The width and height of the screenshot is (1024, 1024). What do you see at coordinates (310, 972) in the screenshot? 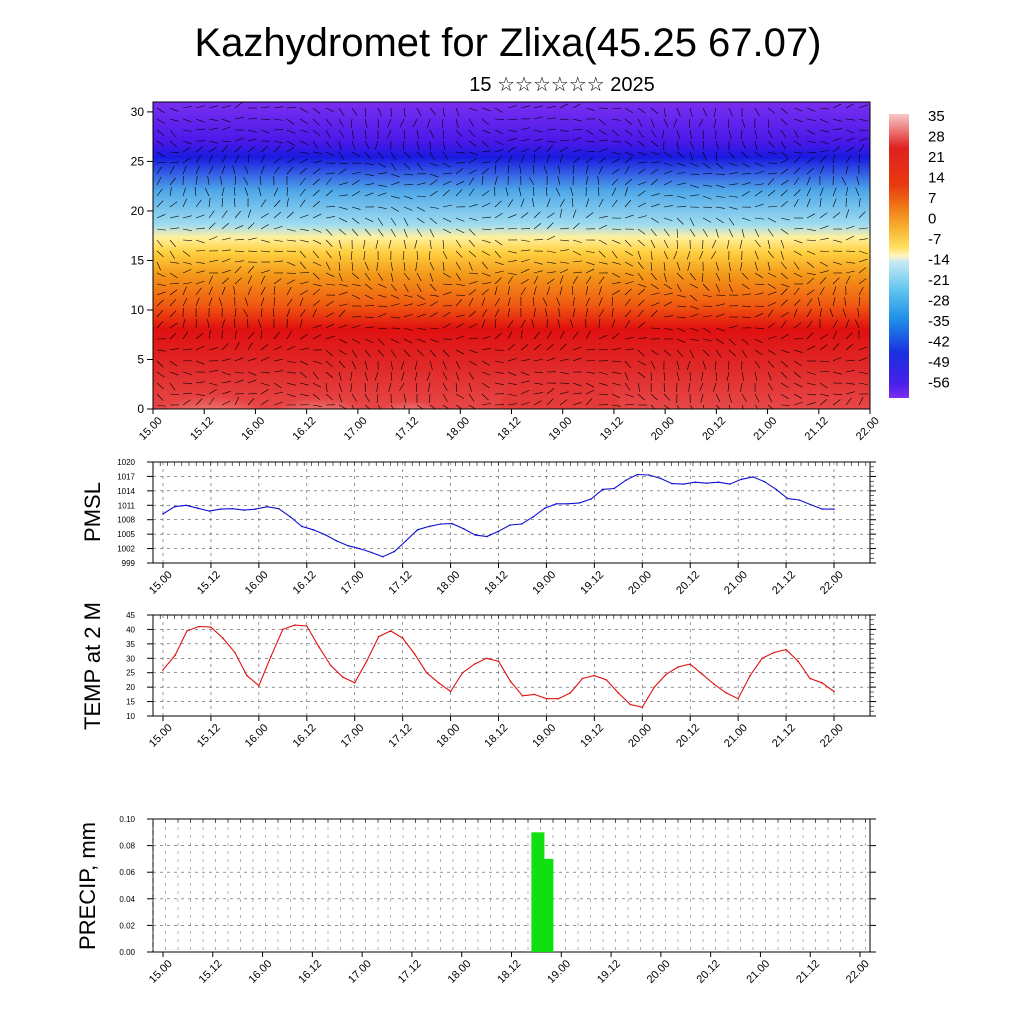
I see `x-tick-label: 16.12` at bounding box center [310, 972].